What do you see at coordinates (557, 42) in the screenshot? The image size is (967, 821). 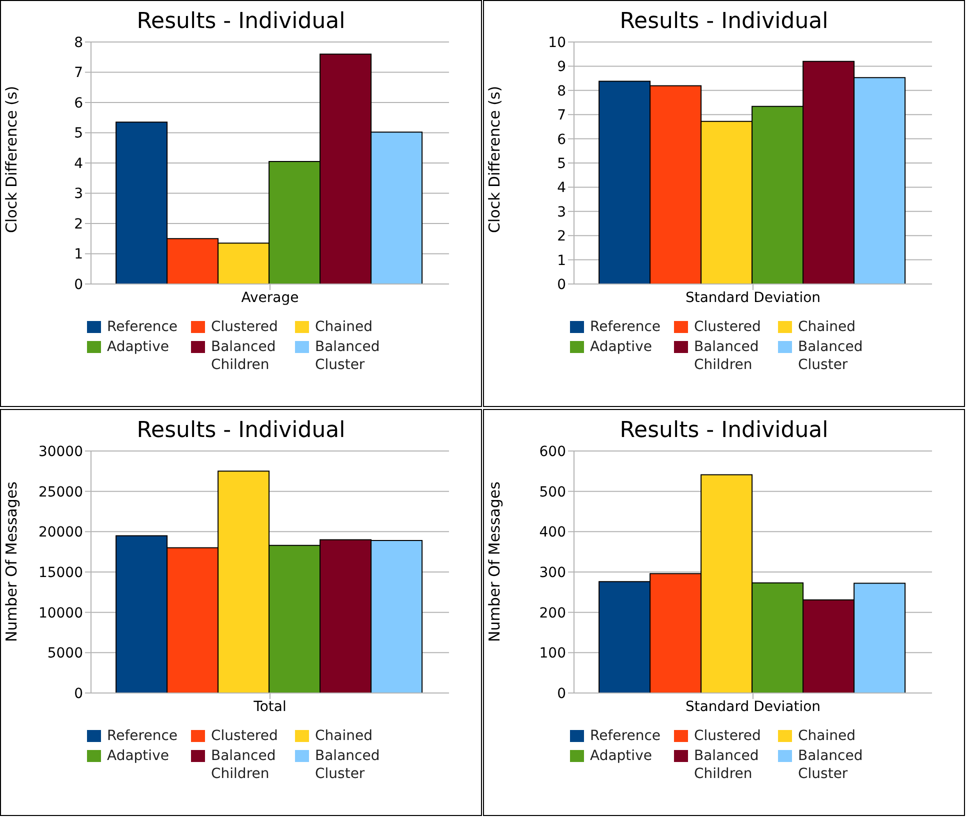 I see `y-tick-label: 10` at bounding box center [557, 42].